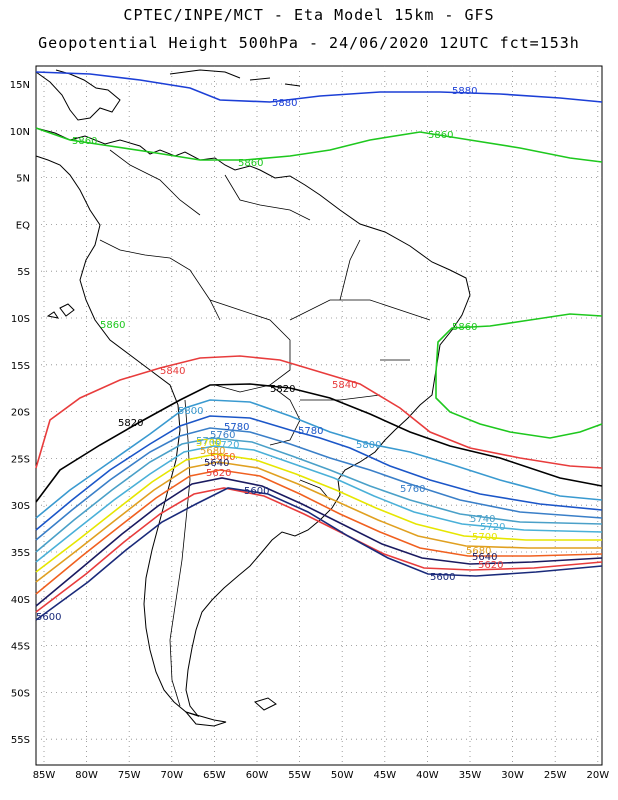 The width and height of the screenshot is (618, 800). Describe the element at coordinates (86, 775) in the screenshot. I see `lon-tick-label: 80W` at that location.